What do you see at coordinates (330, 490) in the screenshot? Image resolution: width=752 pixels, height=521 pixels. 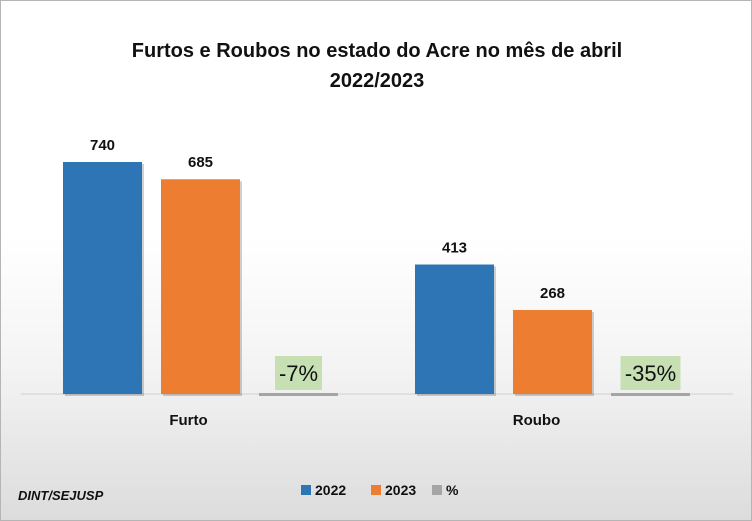 I see `legend-label-0: 2022` at bounding box center [330, 490].